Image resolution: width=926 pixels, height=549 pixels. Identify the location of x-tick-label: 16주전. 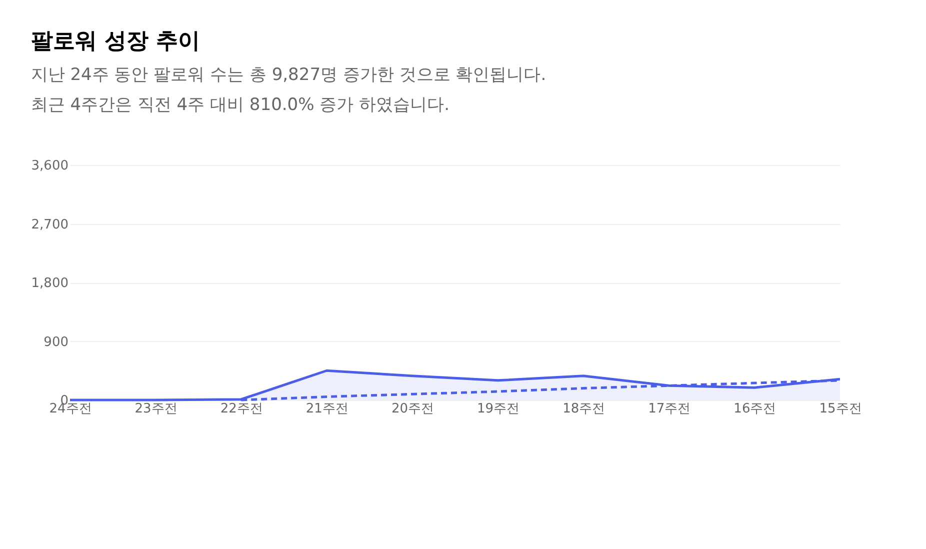
(755, 409).